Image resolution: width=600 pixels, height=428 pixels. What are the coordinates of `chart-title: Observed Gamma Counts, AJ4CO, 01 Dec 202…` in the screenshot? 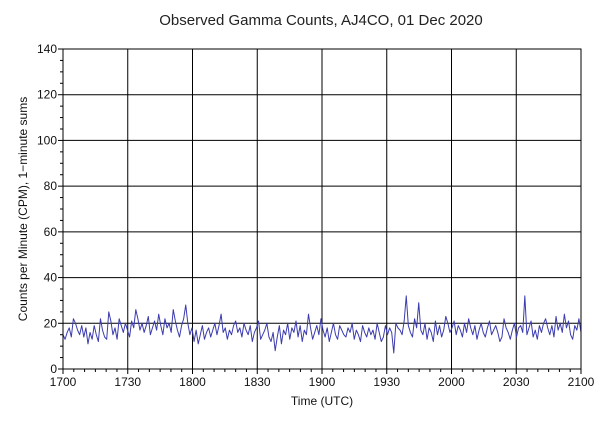 It's located at (321, 20).